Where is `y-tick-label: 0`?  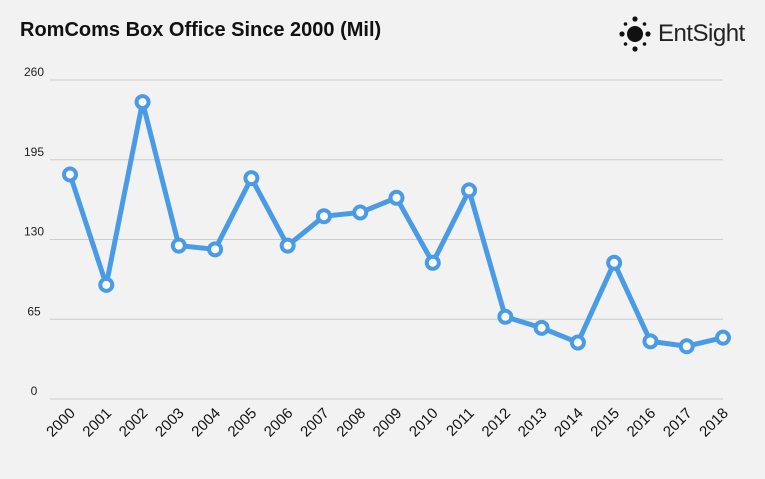
y-tick-label: 0 is located at coordinates (34, 391).